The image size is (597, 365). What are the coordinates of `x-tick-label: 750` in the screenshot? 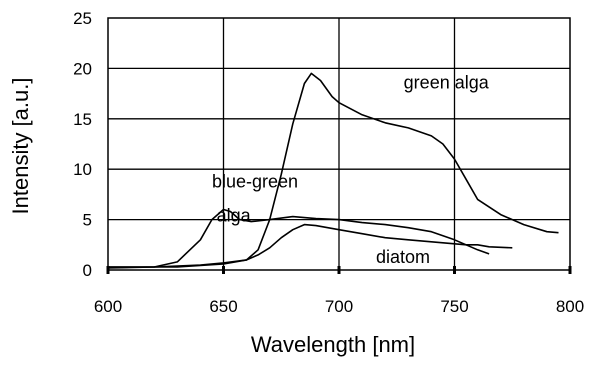 It's located at (454, 306).